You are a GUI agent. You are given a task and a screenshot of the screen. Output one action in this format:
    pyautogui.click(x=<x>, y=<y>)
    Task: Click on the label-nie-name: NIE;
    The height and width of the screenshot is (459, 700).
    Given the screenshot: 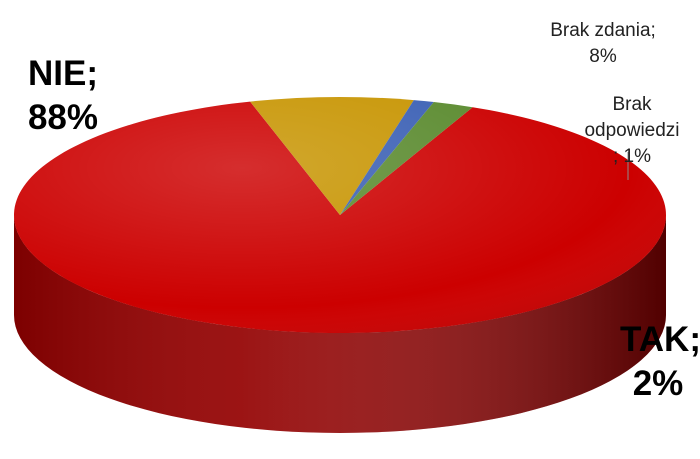 What is the action you would take?
    pyautogui.click(x=63, y=73)
    